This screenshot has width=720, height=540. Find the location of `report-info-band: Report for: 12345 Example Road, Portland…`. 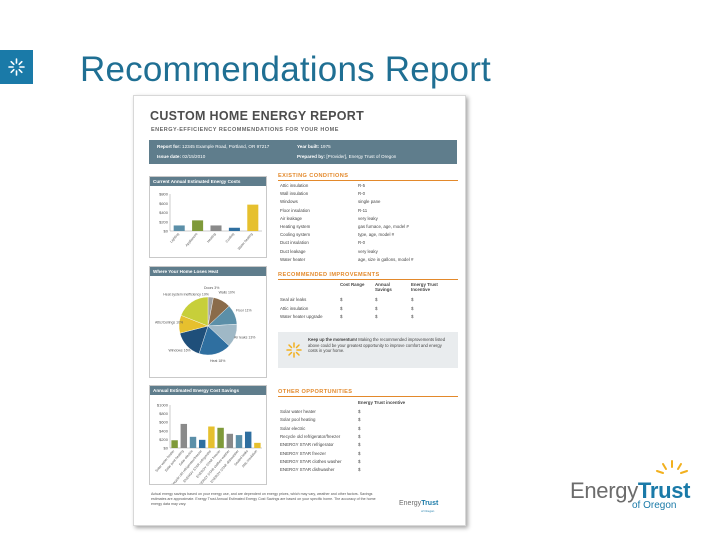

report-info-band: Report for: 12345 Example Road, Portland… is located at coordinates (303, 152).